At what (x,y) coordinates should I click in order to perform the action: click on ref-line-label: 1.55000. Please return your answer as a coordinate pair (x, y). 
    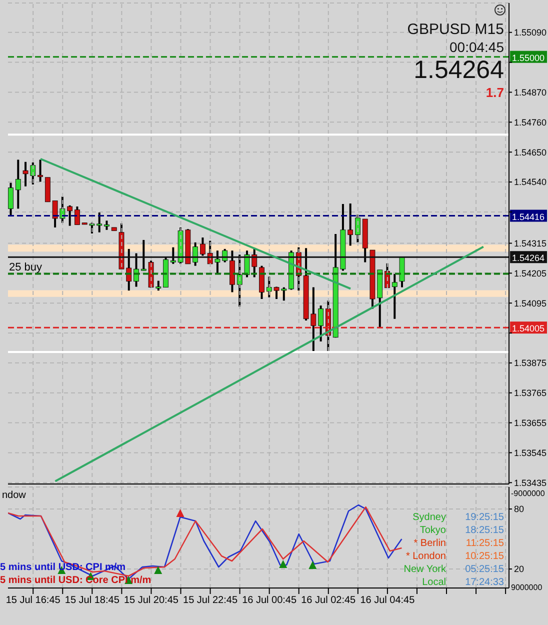
    Looking at the image, I should click on (528, 57).